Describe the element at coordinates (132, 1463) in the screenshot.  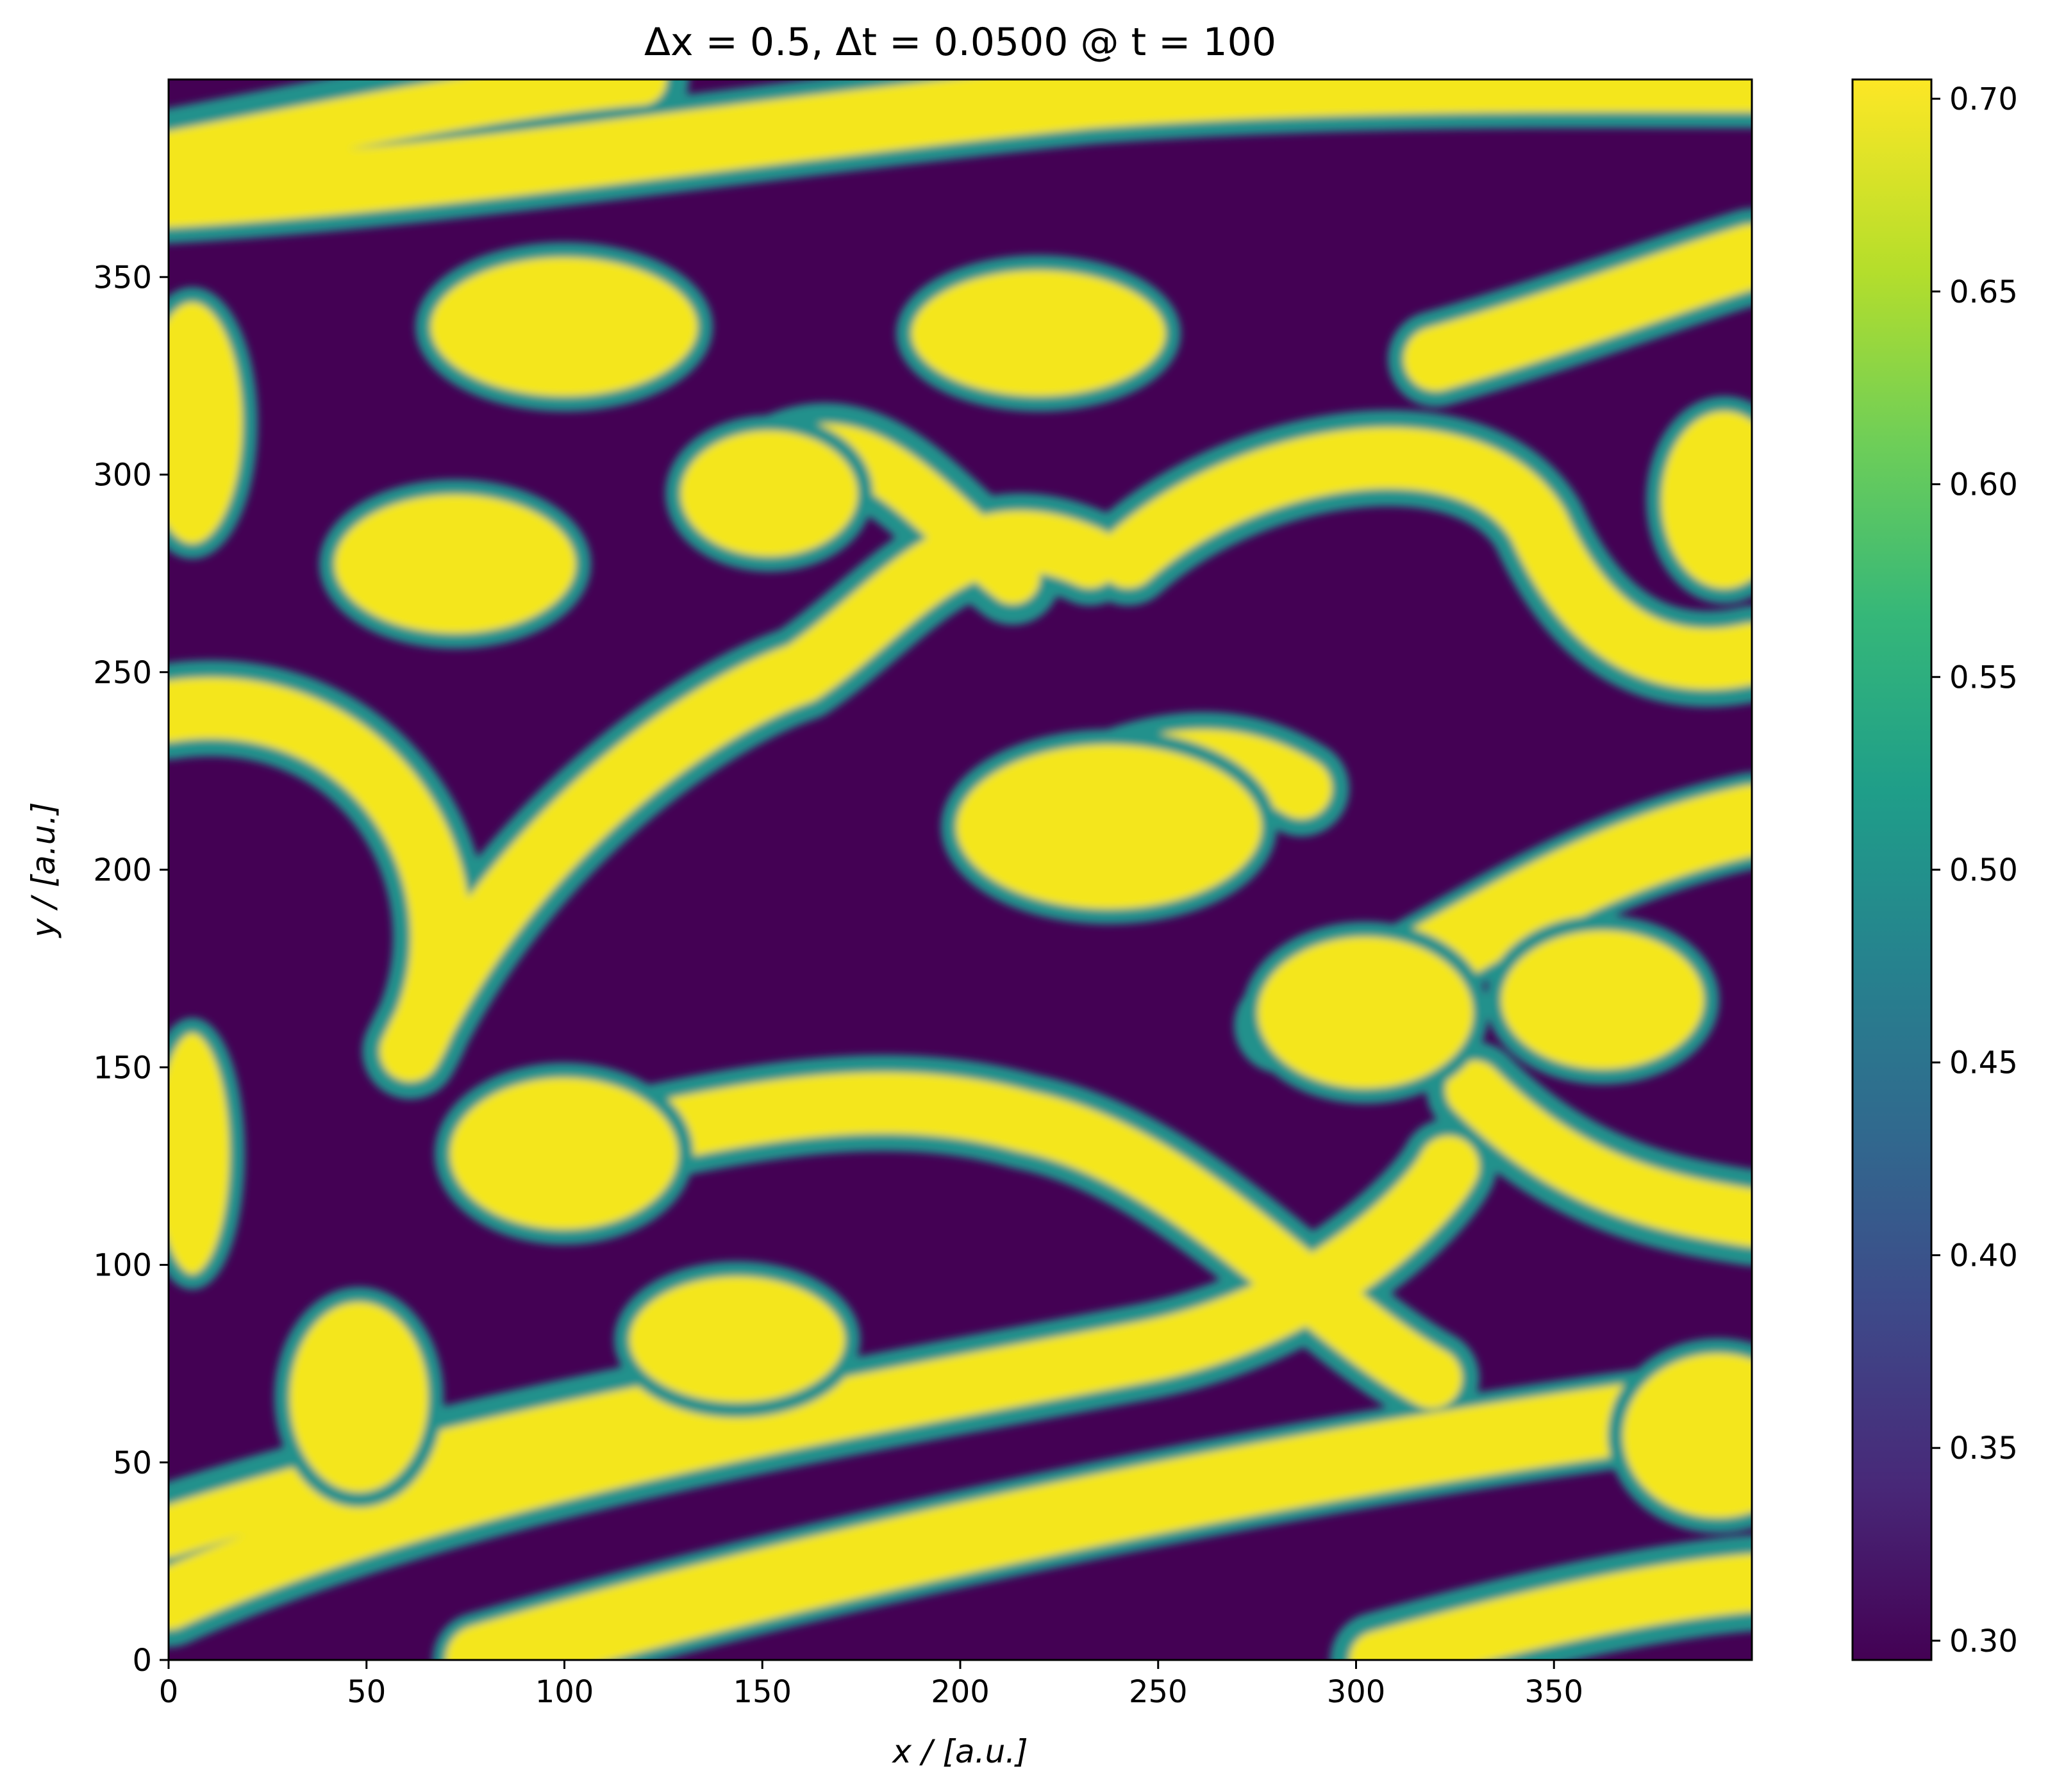
I see `y-tick-label: 50` at that location.